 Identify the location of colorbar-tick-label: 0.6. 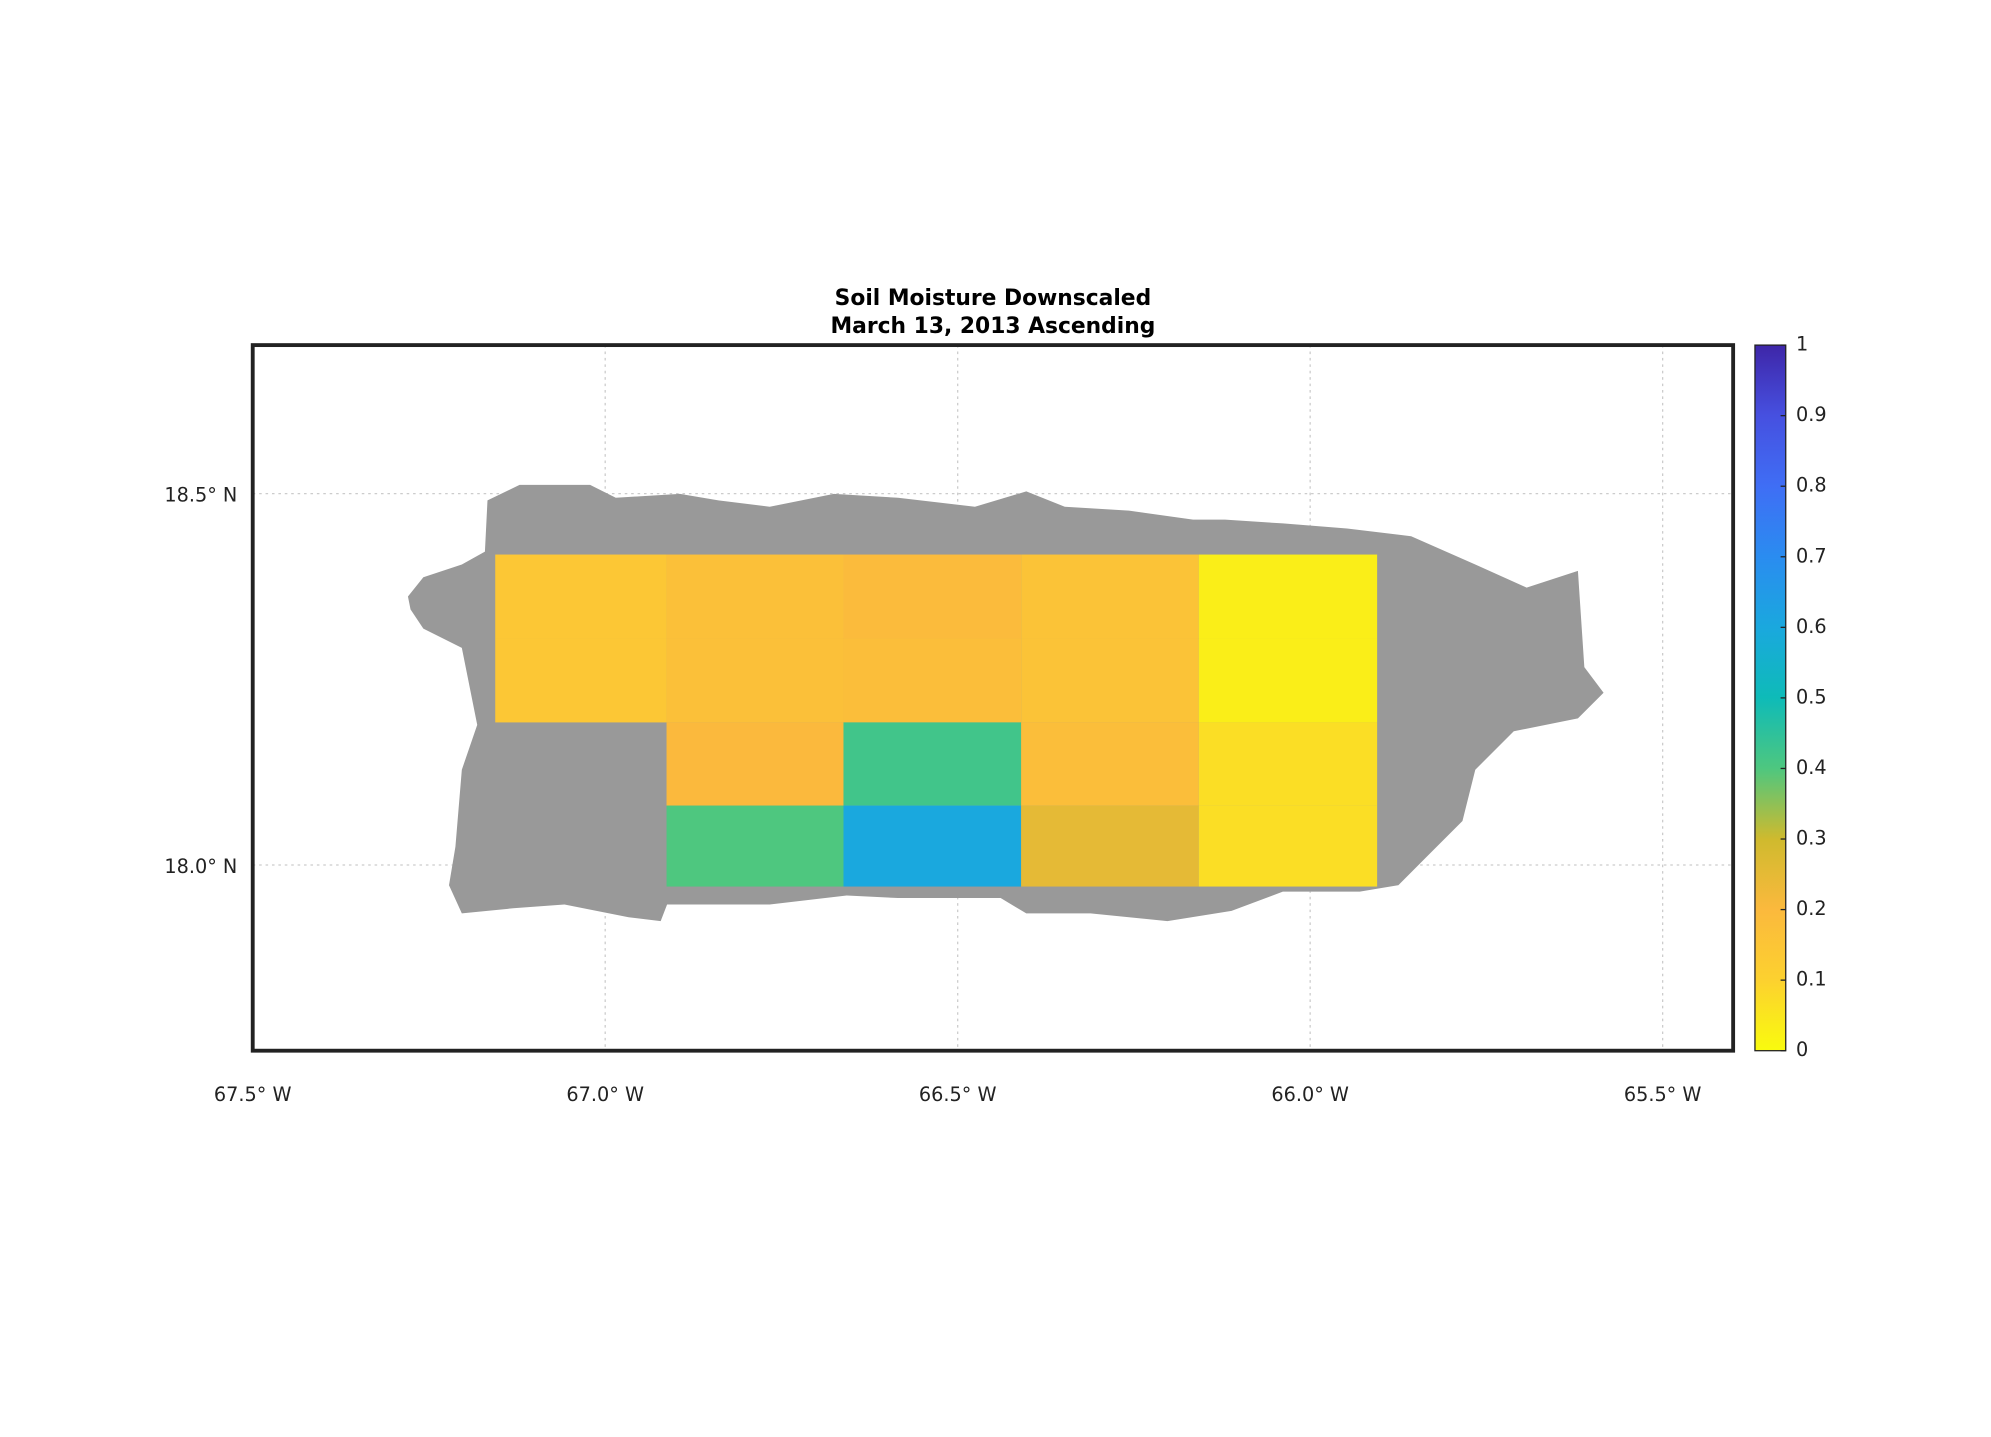
(1811, 626).